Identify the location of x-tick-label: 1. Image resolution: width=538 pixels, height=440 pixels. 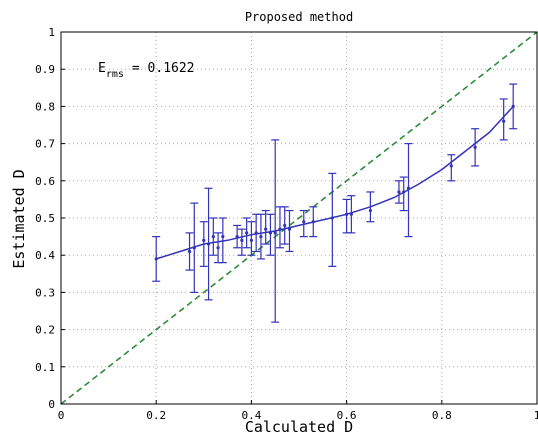
(536, 415).